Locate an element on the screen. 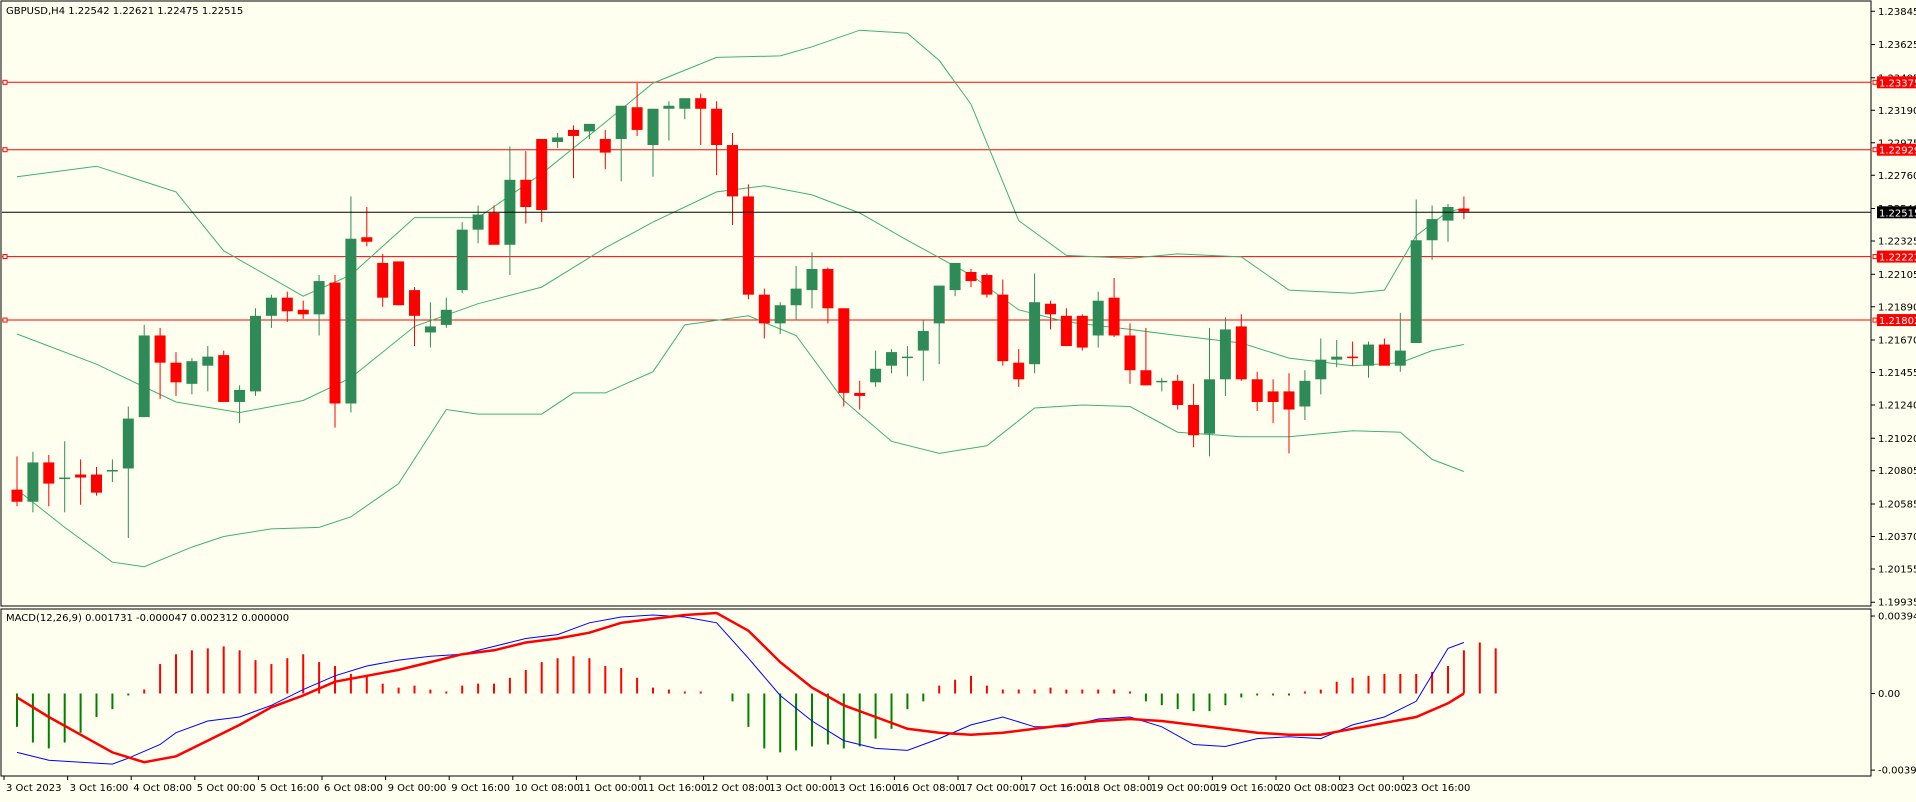 This screenshot has width=1916, height=802. level-price-label: 1.21802 is located at coordinates (1897, 321).